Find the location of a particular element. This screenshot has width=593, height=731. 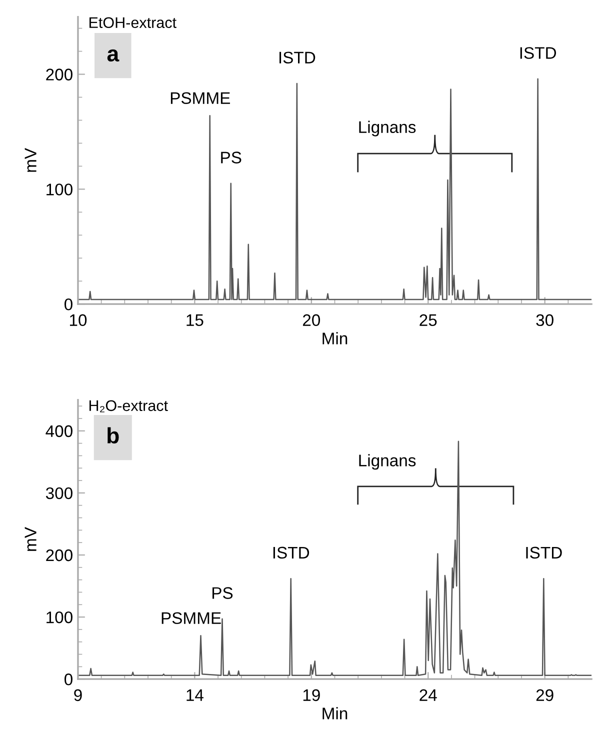

x-tick-label: 10 is located at coordinates (78, 320).